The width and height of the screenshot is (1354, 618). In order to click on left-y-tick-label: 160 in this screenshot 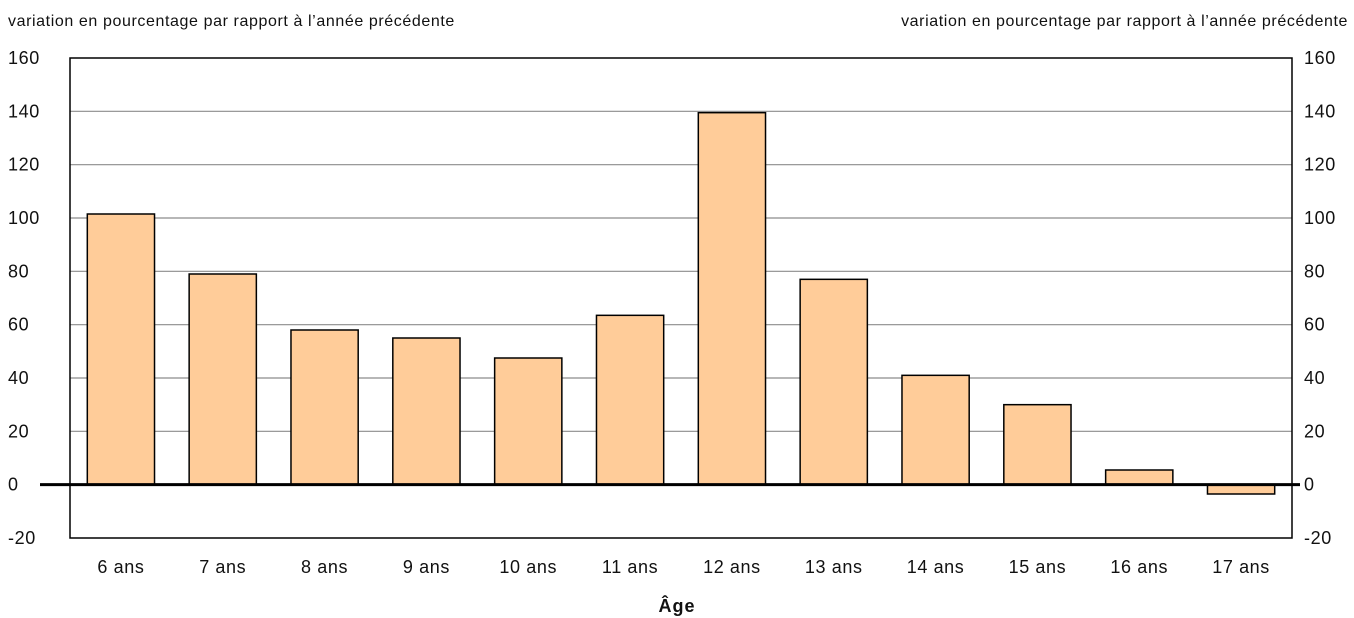, I will do `click(24, 58)`.